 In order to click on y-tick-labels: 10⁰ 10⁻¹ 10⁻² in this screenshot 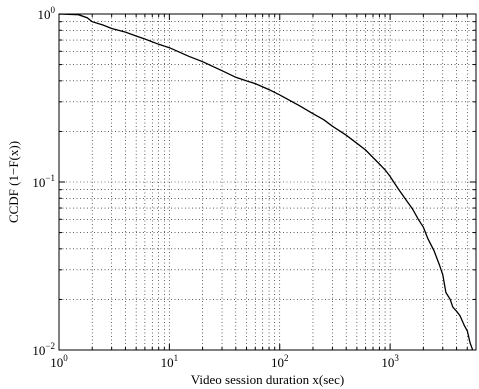, I will do `click(43, 181)`.